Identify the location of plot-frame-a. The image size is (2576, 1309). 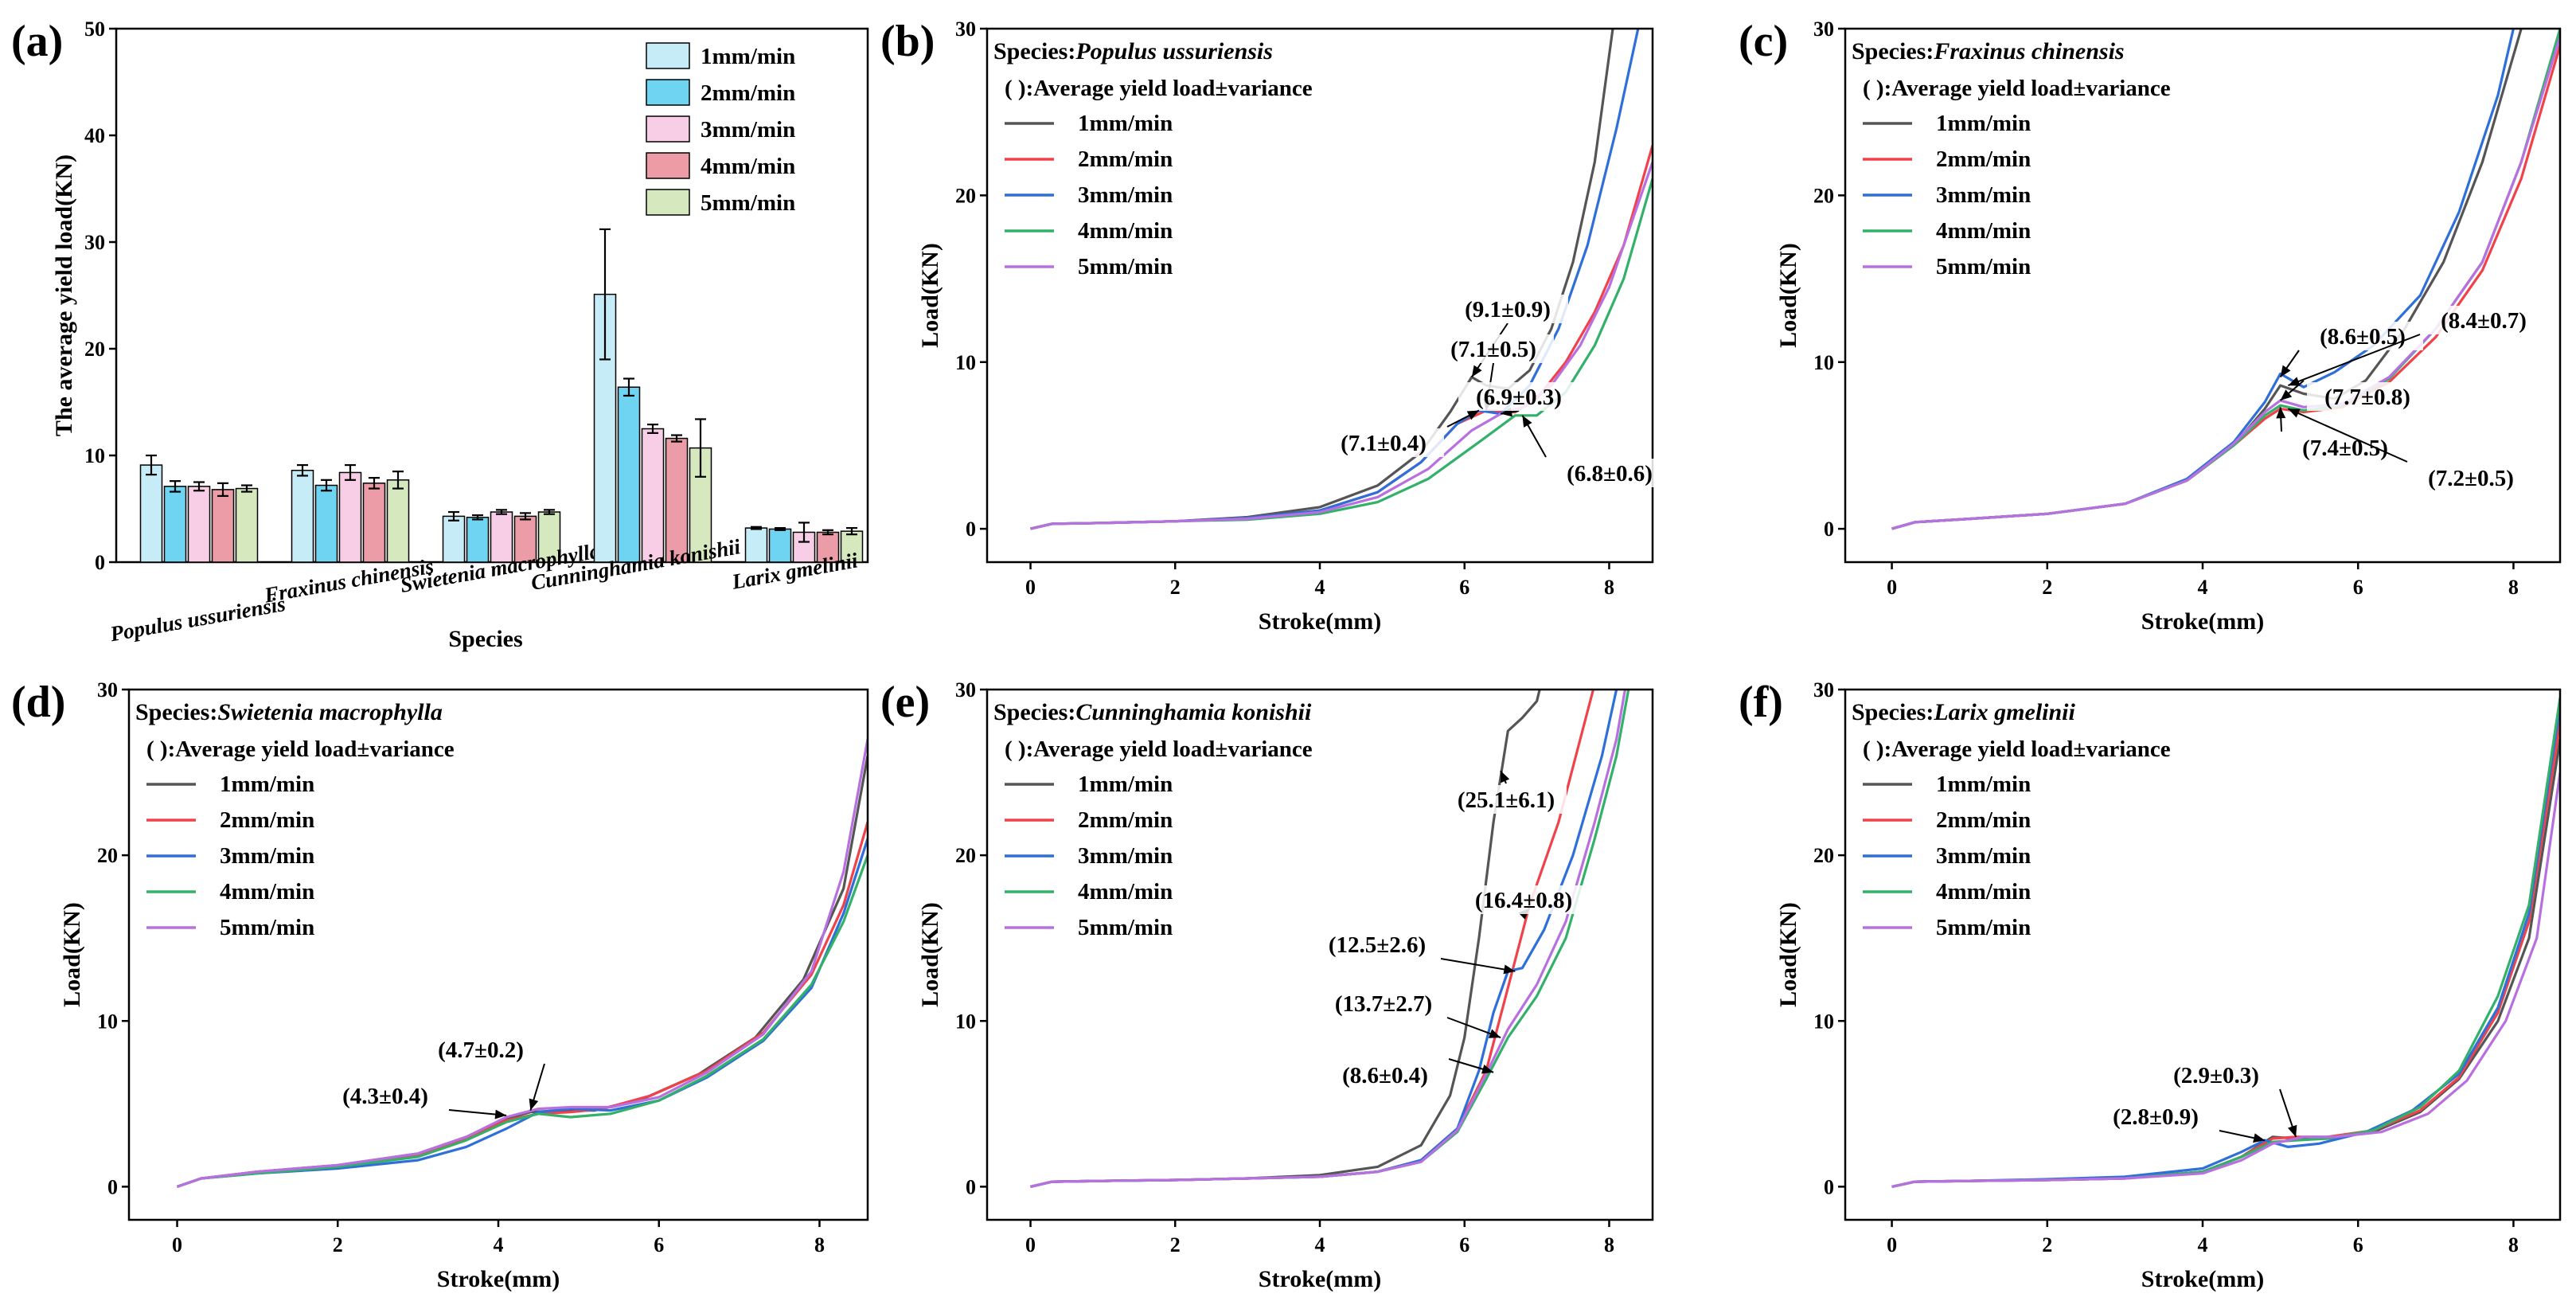
(492, 296).